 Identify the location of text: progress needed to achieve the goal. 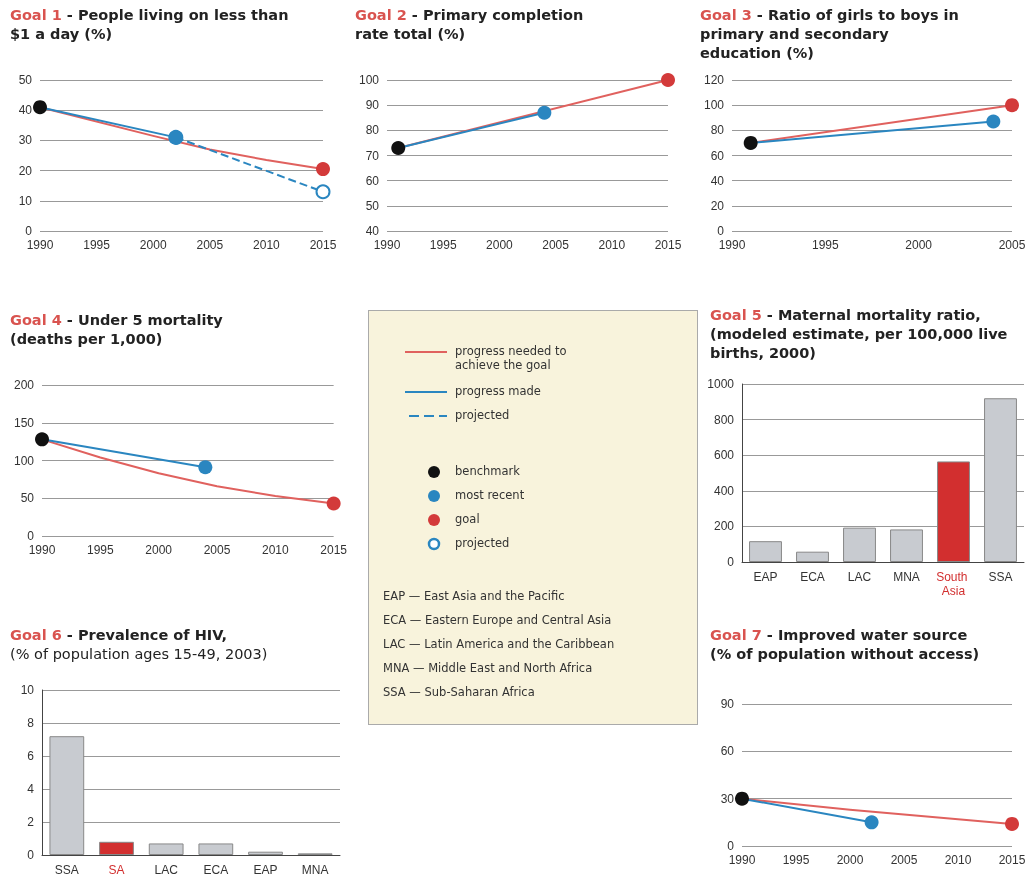
(511, 358).